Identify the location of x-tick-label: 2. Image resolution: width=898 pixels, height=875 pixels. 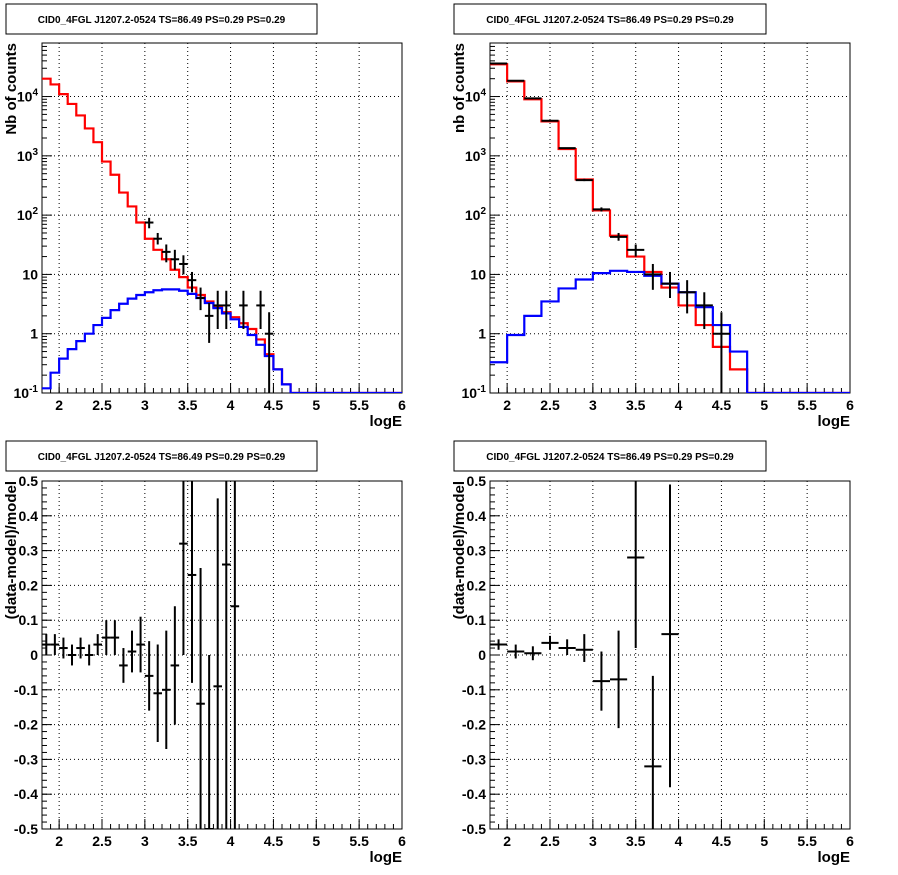
(507, 841).